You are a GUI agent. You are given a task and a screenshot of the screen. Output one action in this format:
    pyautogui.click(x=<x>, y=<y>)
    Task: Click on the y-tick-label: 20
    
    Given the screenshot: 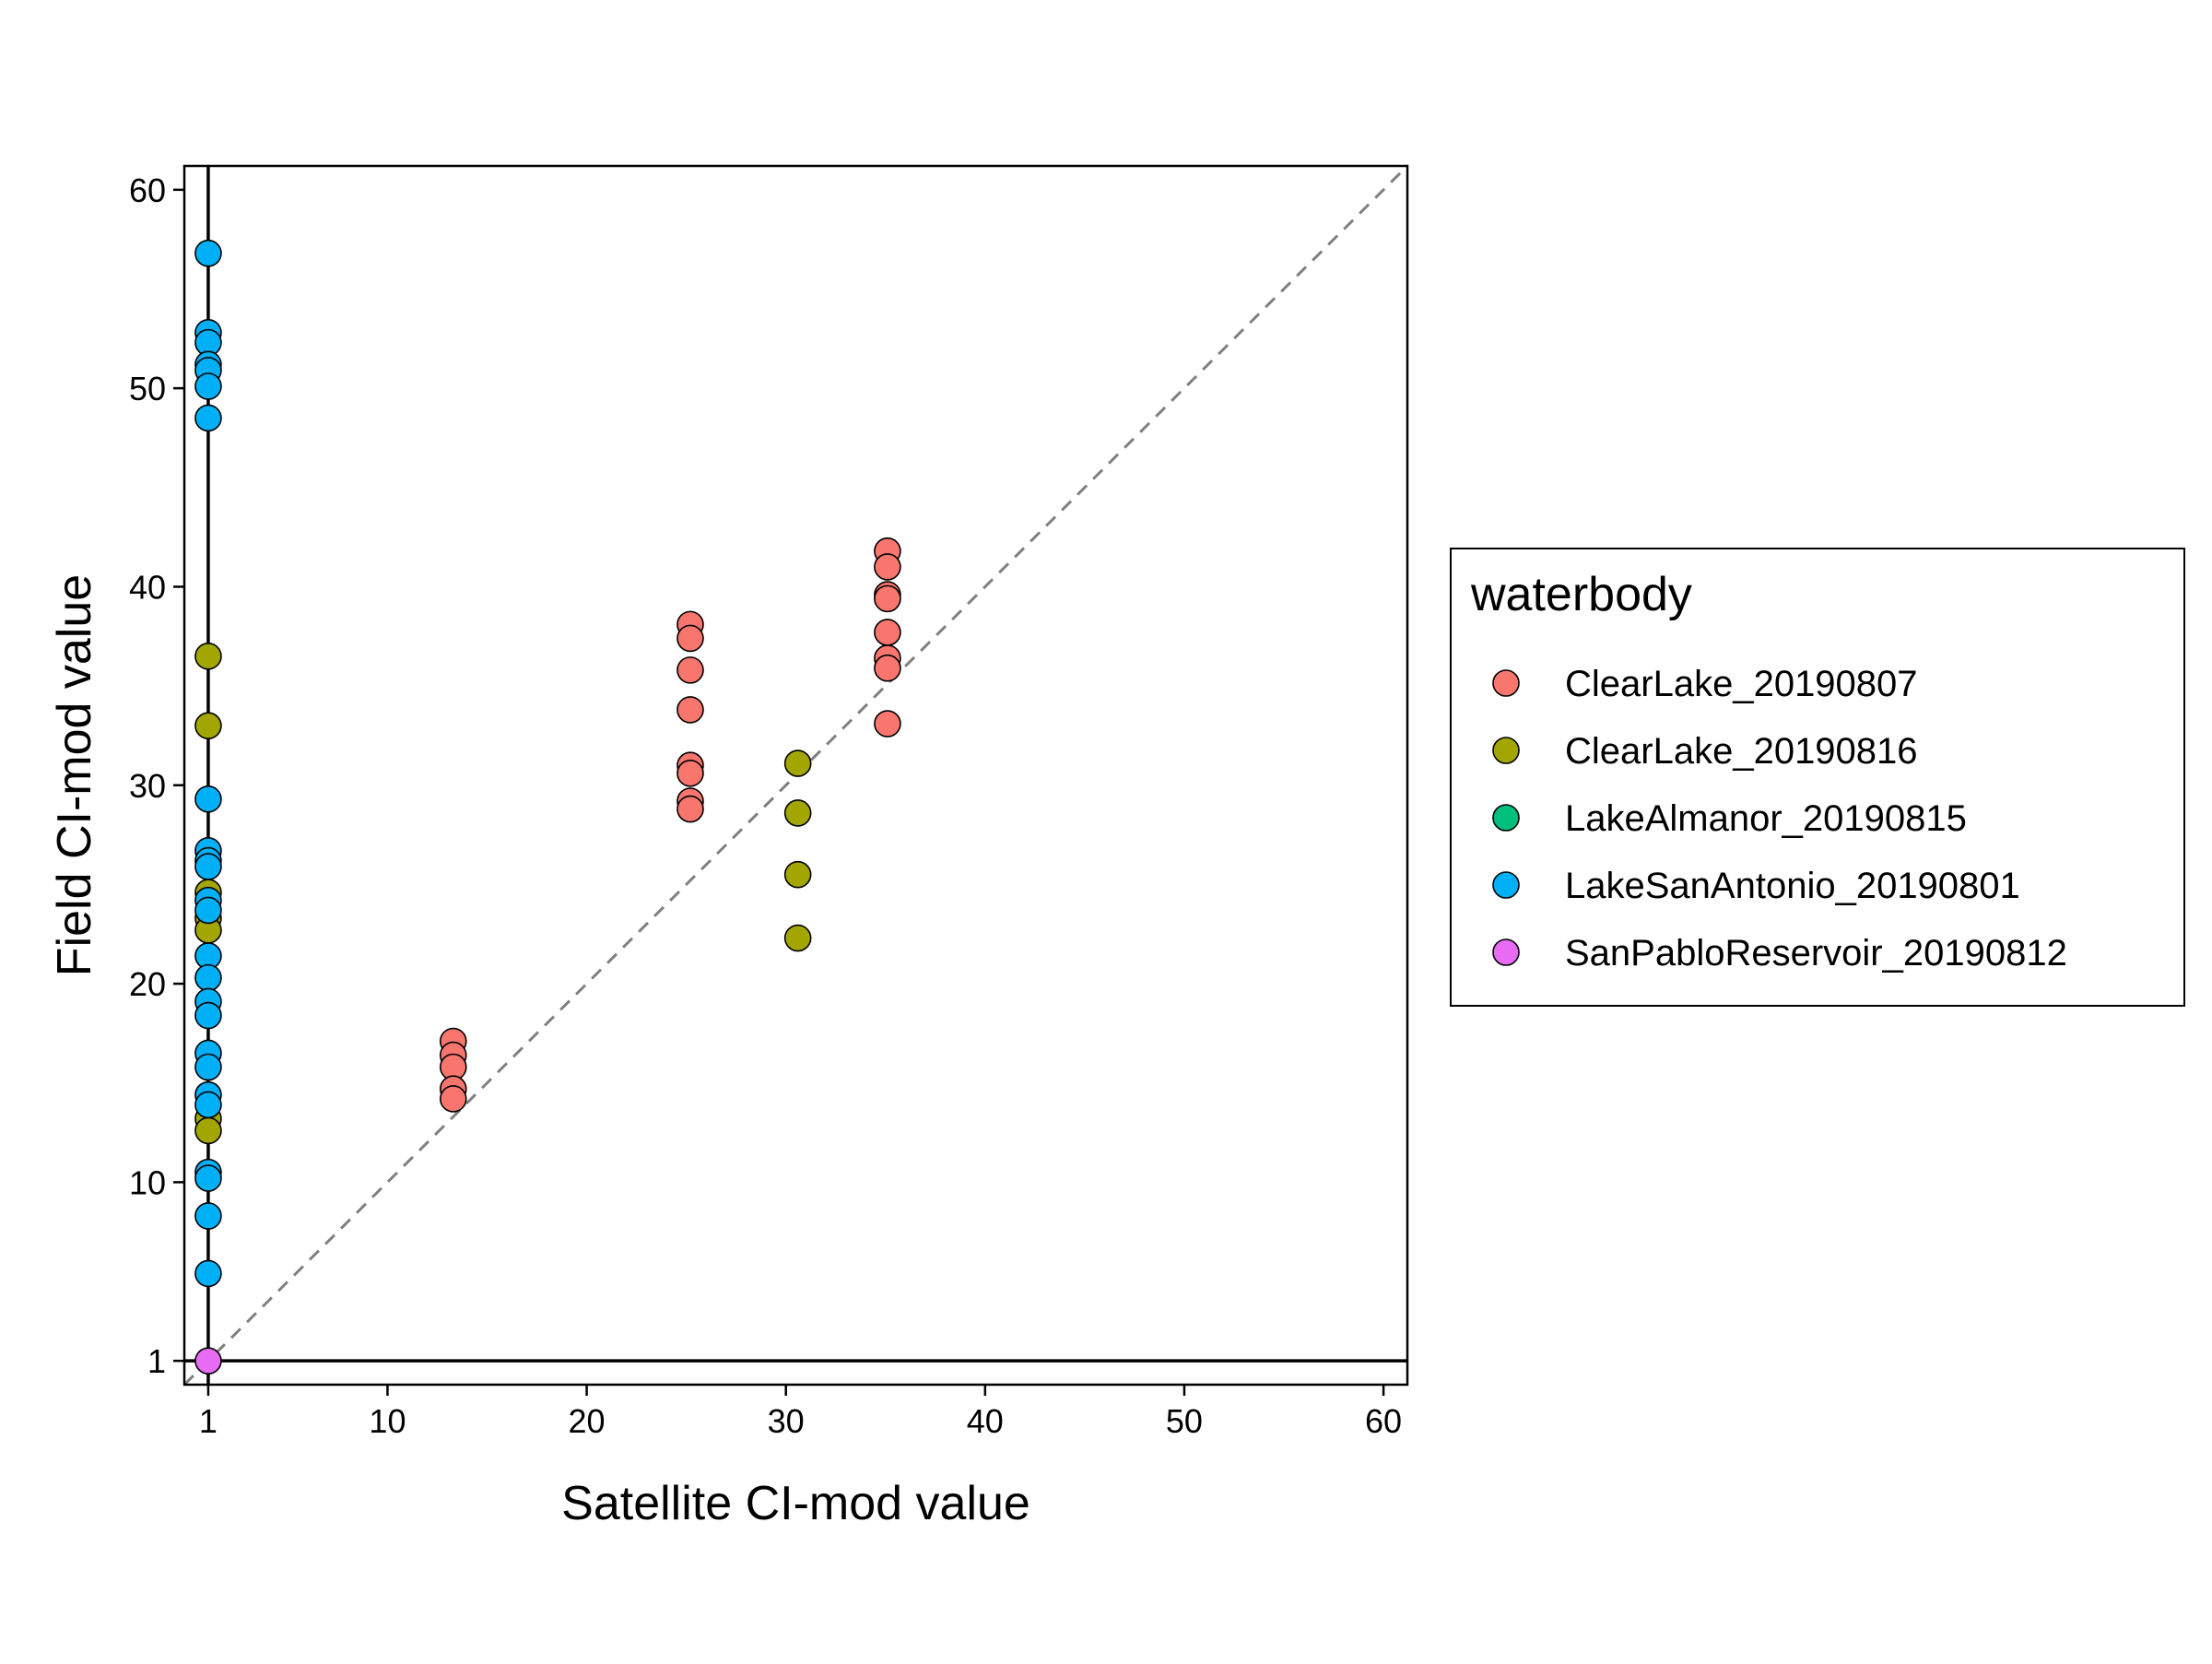 What is the action you would take?
    pyautogui.click(x=147, y=984)
    